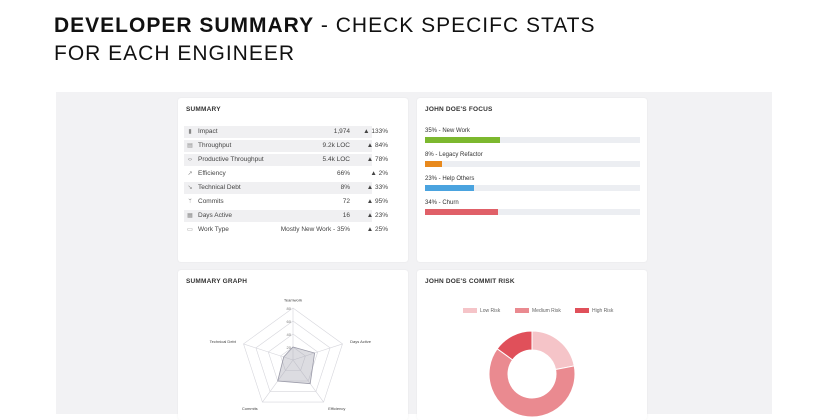 This screenshot has height=420, width=828. What do you see at coordinates (345, 187) in the screenshot?
I see `summary-row-value: 8%` at bounding box center [345, 187].